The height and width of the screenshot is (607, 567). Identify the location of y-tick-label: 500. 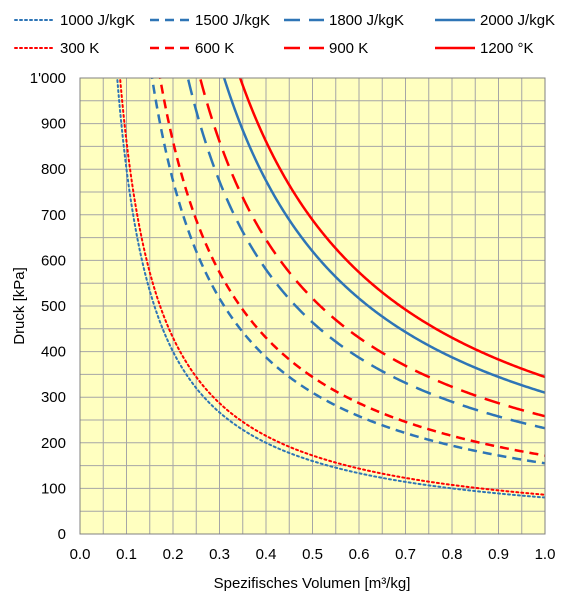
(53, 306).